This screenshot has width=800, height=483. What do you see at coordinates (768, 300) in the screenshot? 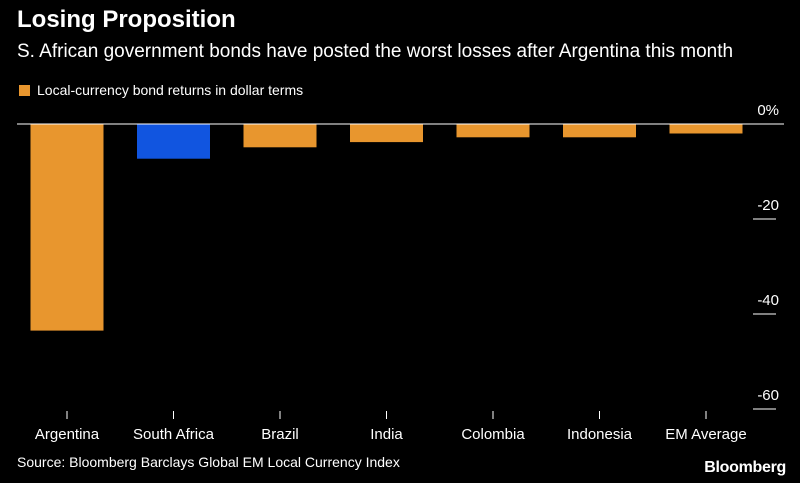
I see `y-tick-label: -40` at bounding box center [768, 300].